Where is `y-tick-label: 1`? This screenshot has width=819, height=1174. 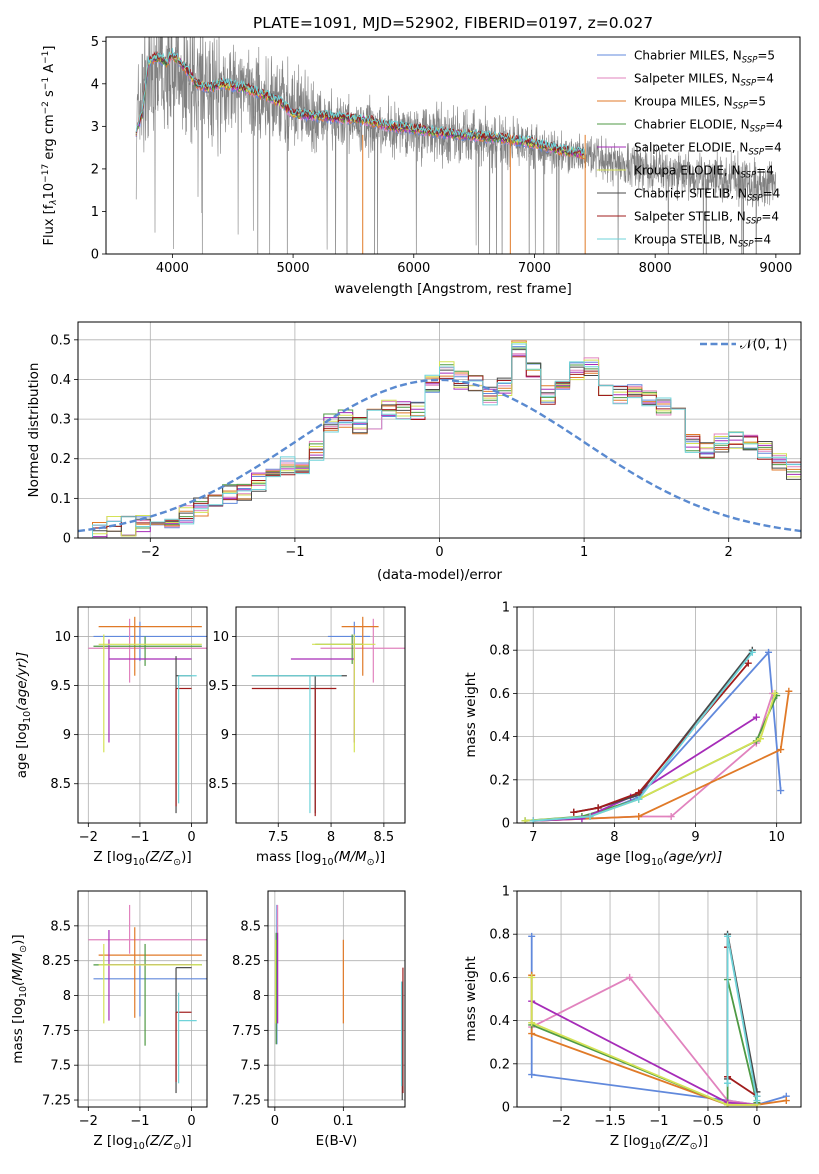
y-tick-label: 1 is located at coordinates (95, 212).